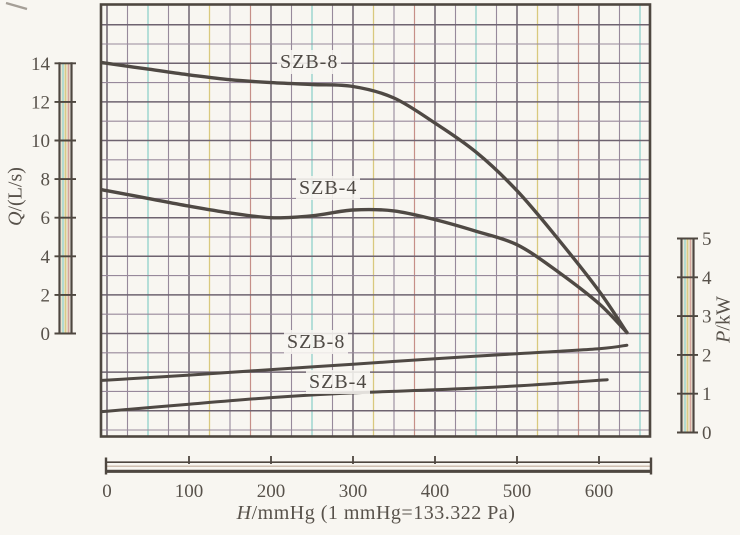  I want to click on curve-label-szb4-capacity: SZB-4, so click(328, 188).